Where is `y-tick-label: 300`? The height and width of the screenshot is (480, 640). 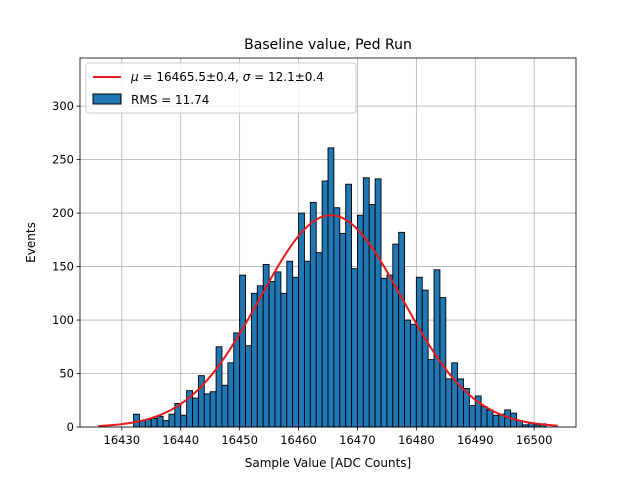 y-tick-label: 300 is located at coordinates (63, 106).